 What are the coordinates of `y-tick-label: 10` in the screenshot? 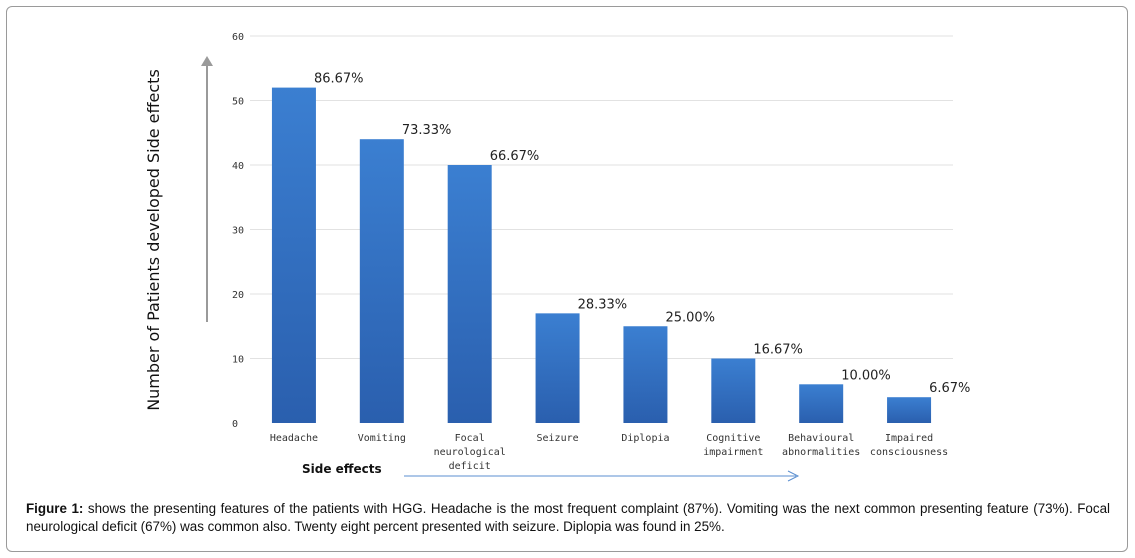 It's located at (238, 360).